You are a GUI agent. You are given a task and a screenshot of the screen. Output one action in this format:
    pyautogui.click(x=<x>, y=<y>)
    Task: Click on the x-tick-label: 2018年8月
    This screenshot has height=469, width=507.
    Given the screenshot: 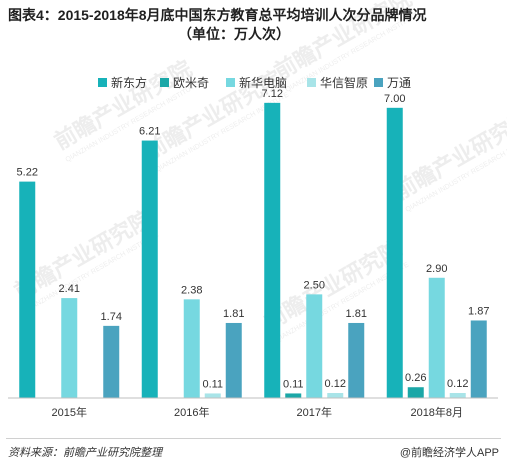 What is the action you would take?
    pyautogui.click(x=436, y=412)
    